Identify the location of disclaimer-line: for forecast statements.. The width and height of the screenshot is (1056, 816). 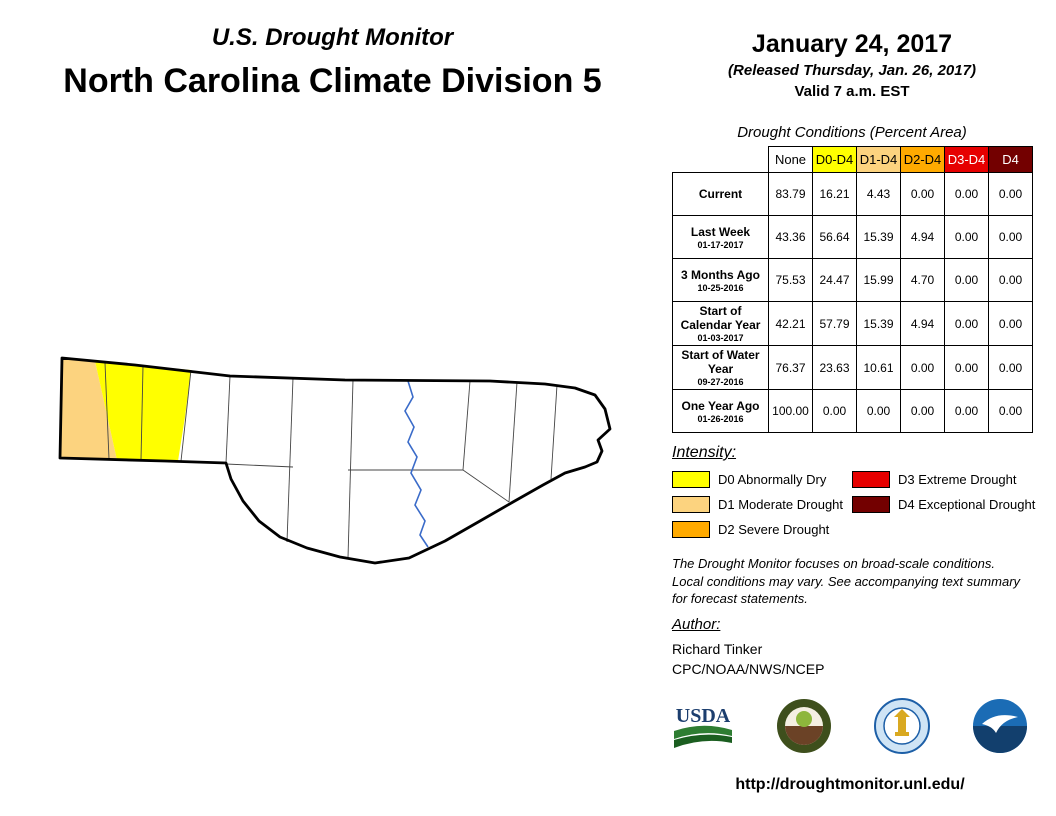
(740, 599).